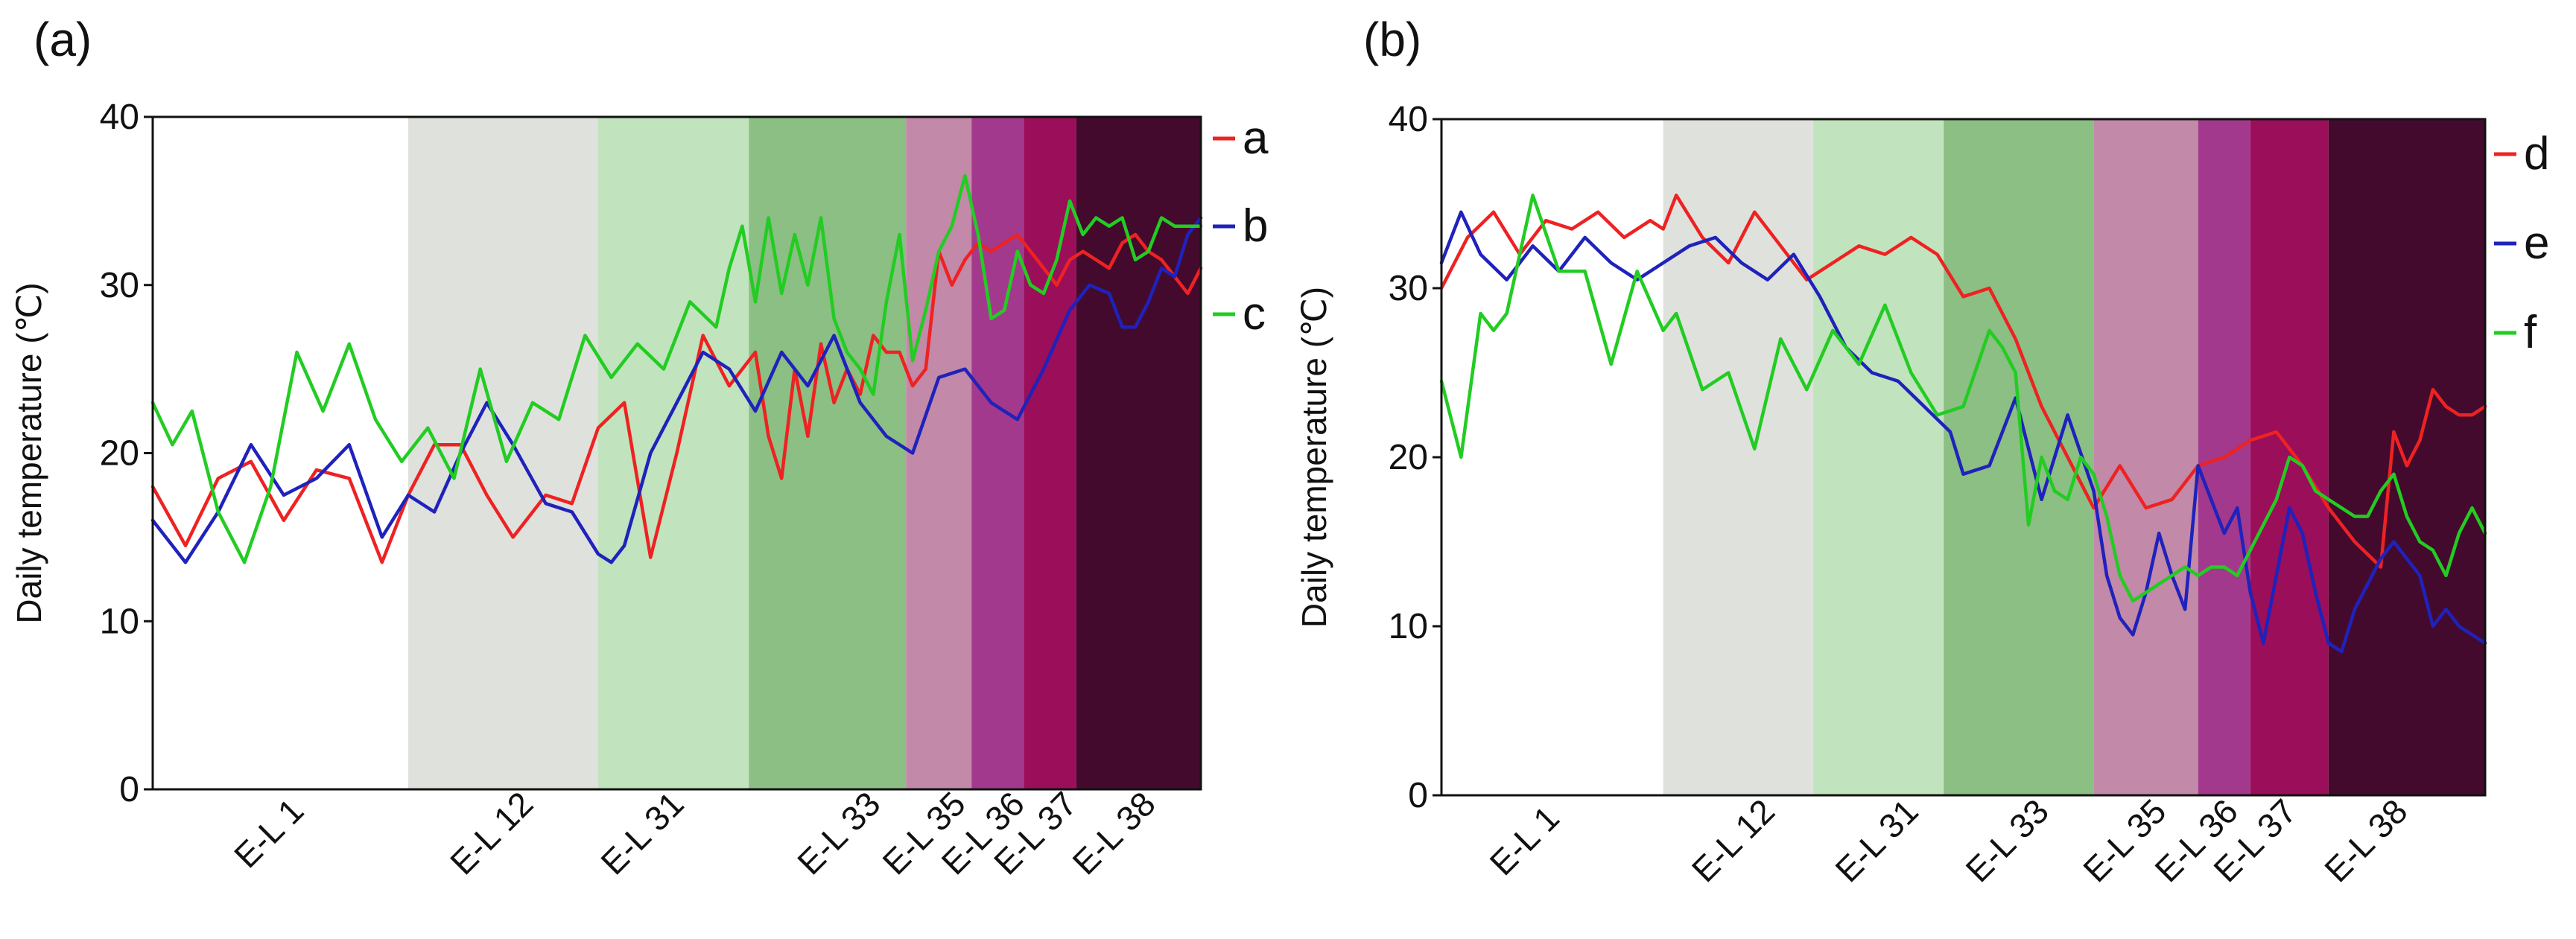 This screenshot has width=2576, height=939. Describe the element at coordinates (63, 39) in the screenshot. I see `panel-label: (a)` at that location.